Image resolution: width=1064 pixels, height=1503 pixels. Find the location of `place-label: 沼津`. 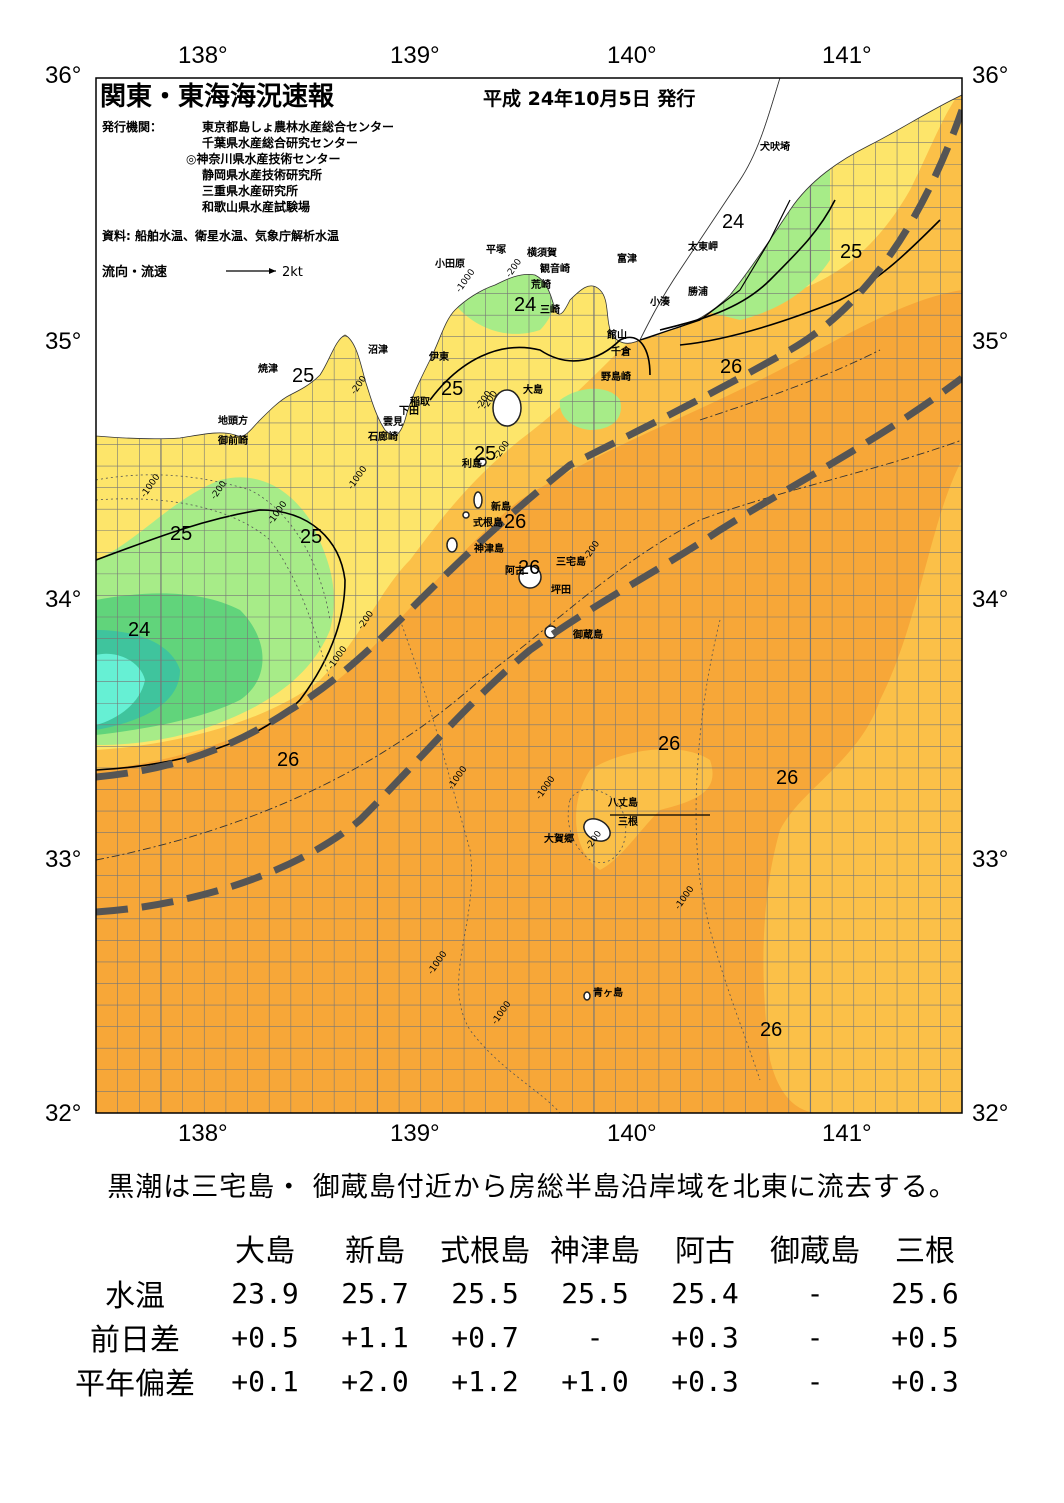

place-label: 沼津 is located at coordinates (378, 349).